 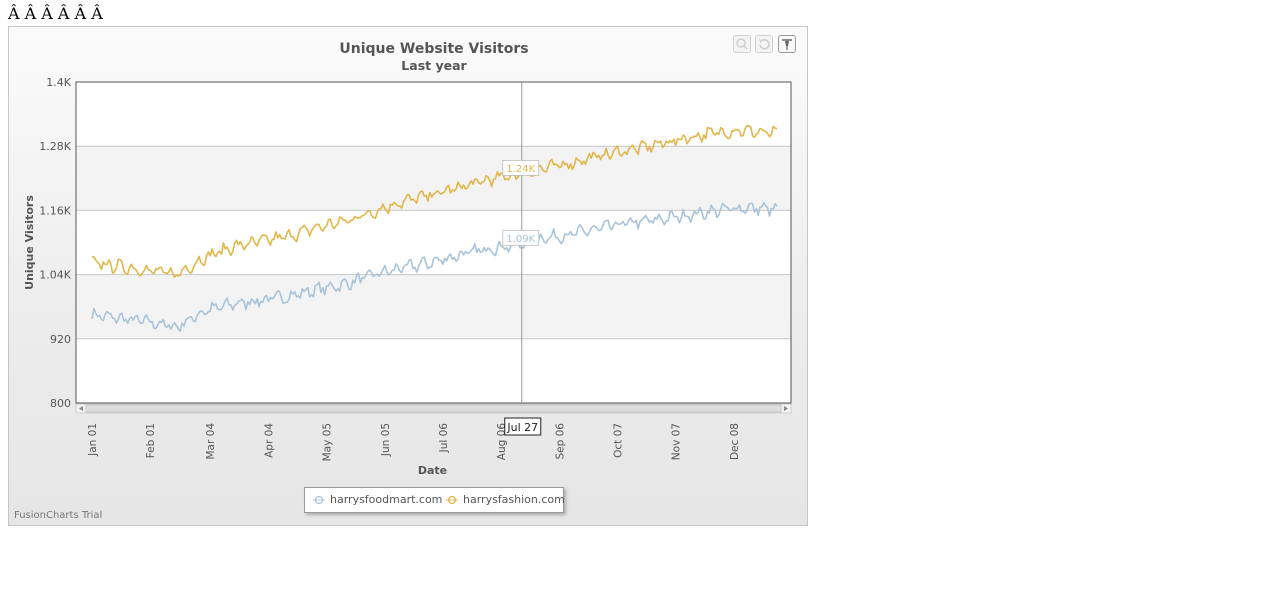 I want to click on y-axis-title: Unique Visitors, so click(x=29, y=242).